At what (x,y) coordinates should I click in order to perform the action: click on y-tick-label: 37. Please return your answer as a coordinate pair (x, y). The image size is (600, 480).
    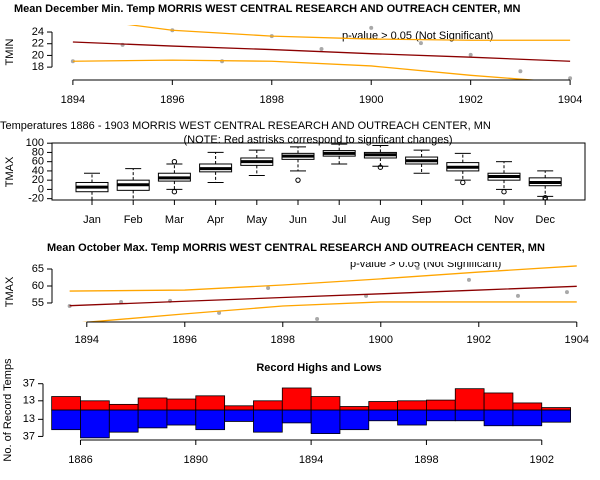
    Looking at the image, I should click on (29, 436).